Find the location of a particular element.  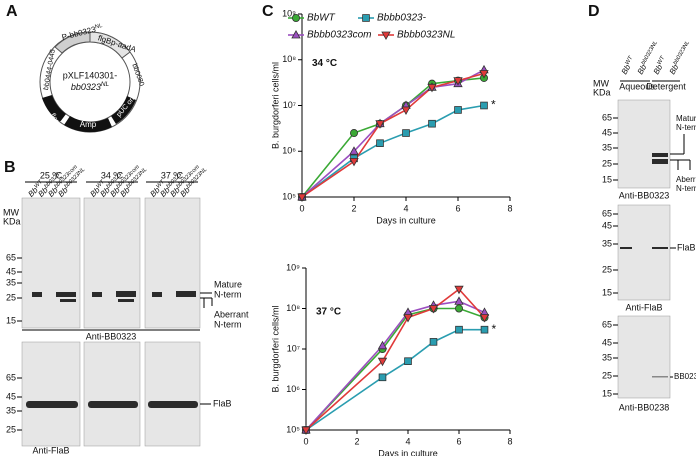

y-tick-label: 10⁶ is located at coordinates (293, 389).